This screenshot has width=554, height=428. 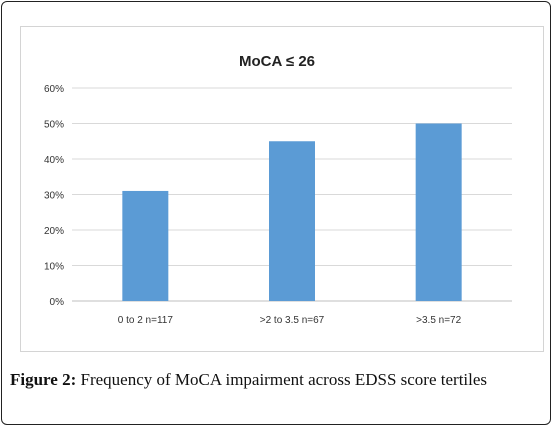 What do you see at coordinates (43, 379) in the screenshot?
I see `caption-label: Figure 2:` at bounding box center [43, 379].